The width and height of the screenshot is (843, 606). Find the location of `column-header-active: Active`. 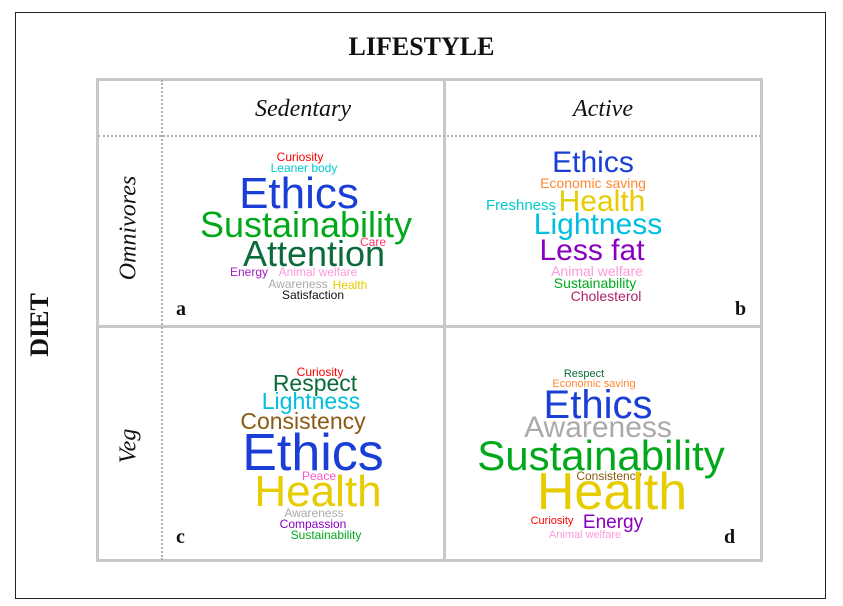

column-header-active: Active is located at coordinates (603, 109).